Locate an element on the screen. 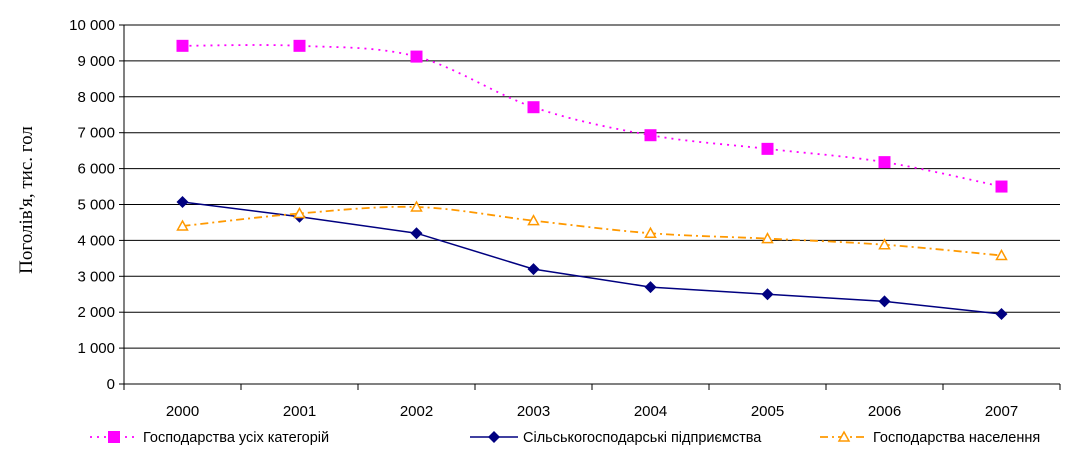 Image resolution: width=1069 pixels, height=457 pixels. y-tick-label: 5 000 is located at coordinates (96, 205).